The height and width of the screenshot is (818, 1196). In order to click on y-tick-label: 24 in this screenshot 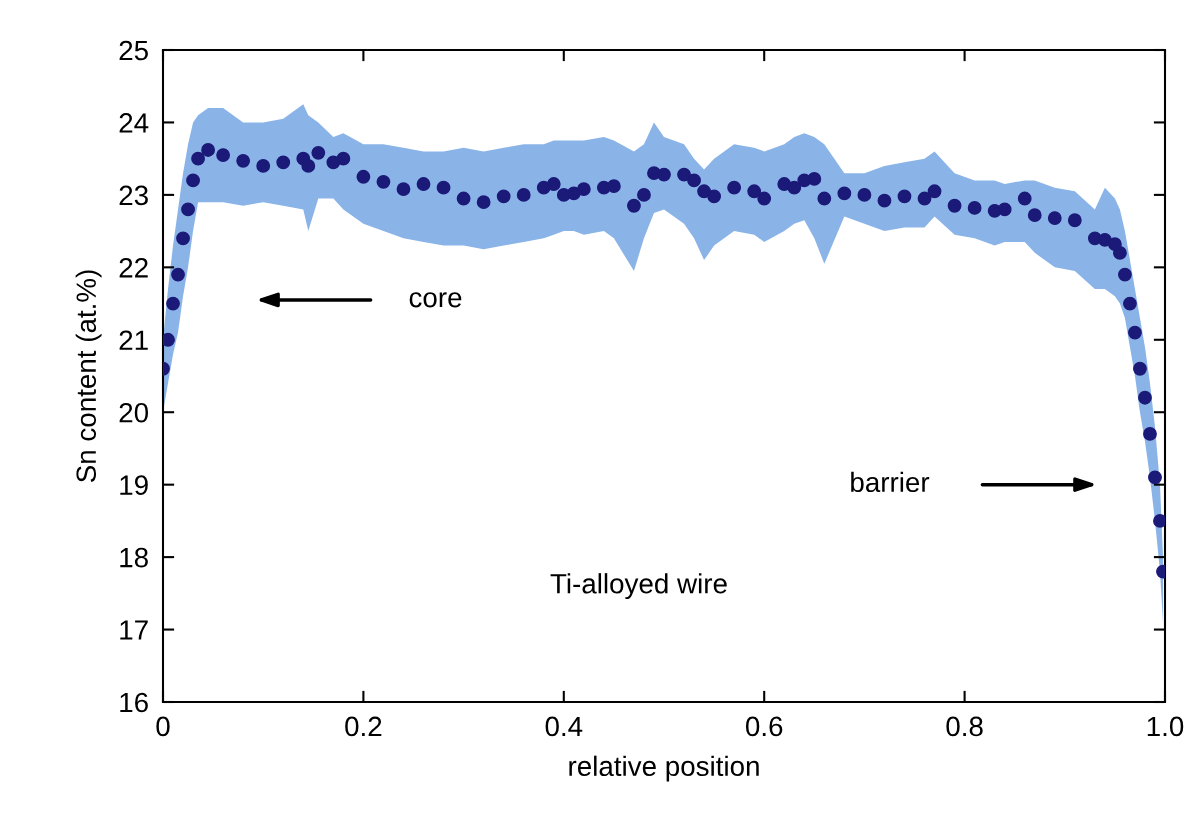, I will do `click(134, 123)`.